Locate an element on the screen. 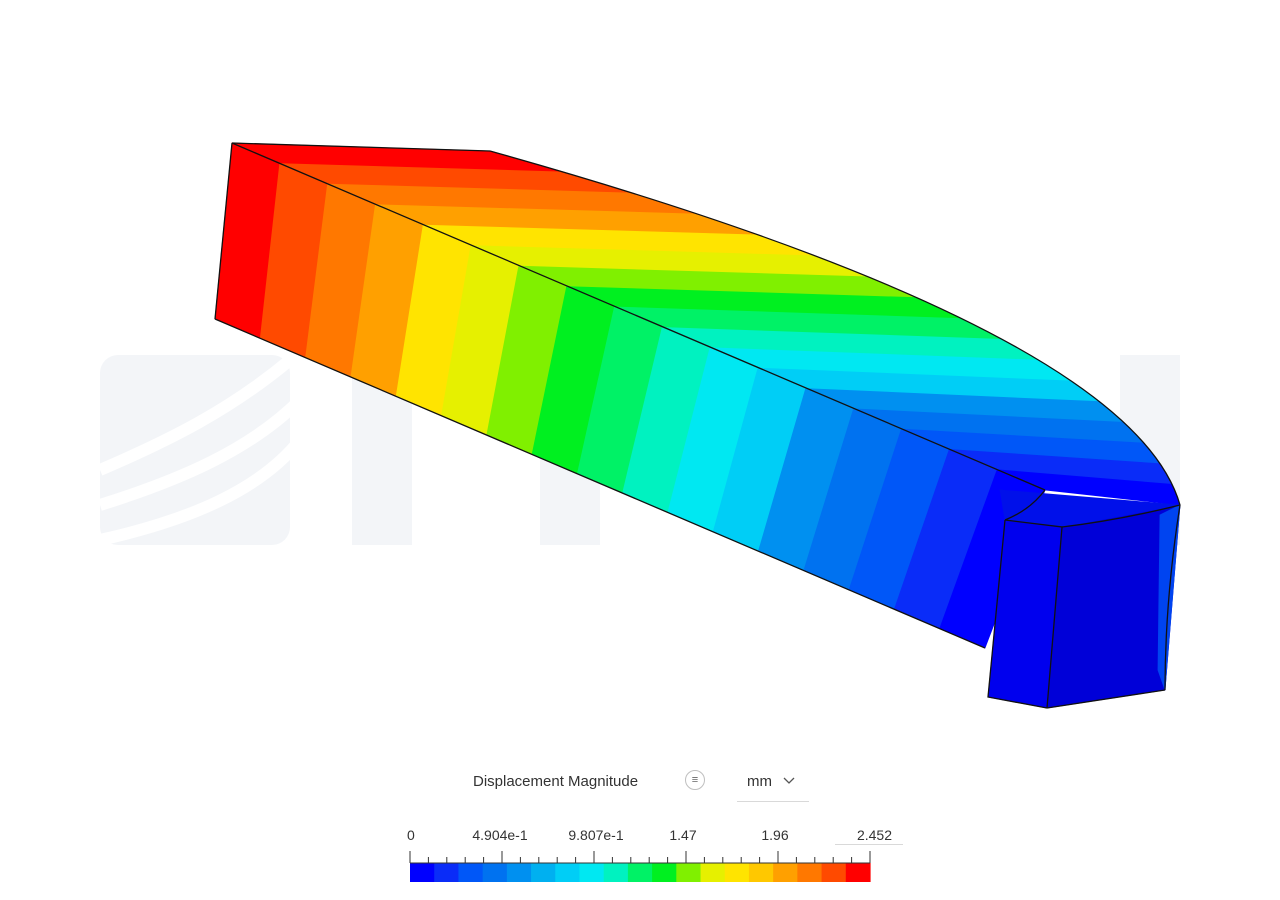  tick-label-2: 9.807e-1 is located at coordinates (596, 835).